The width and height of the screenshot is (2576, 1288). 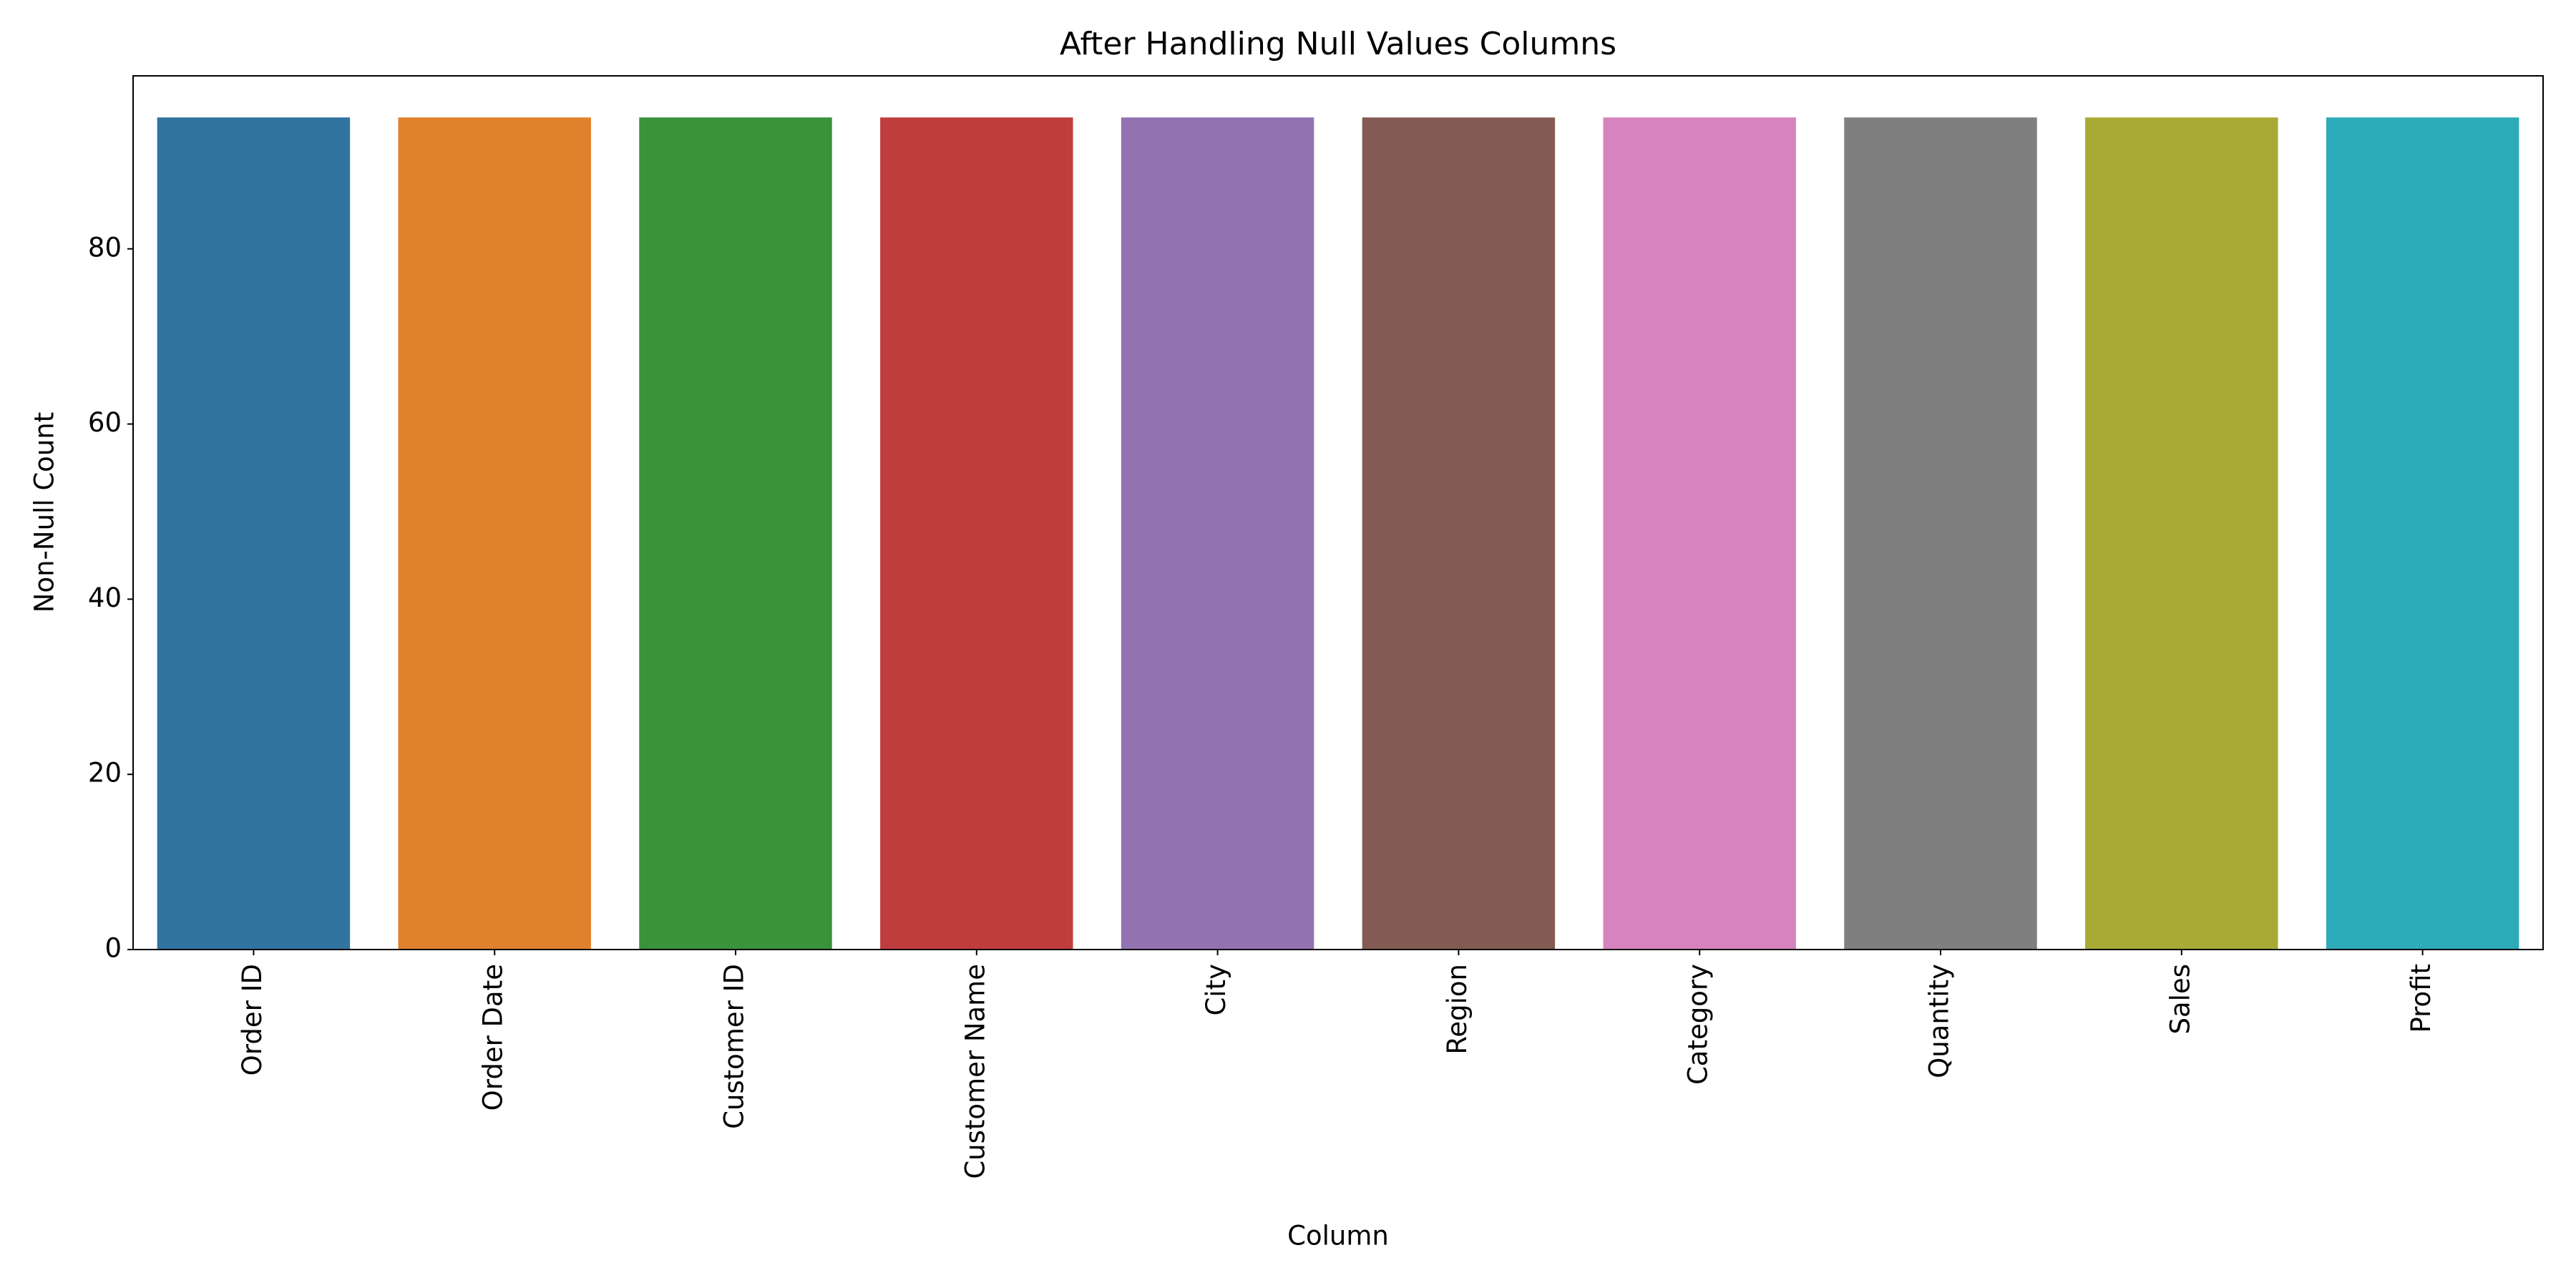 I want to click on y-tick-label: 80, so click(x=105, y=247).